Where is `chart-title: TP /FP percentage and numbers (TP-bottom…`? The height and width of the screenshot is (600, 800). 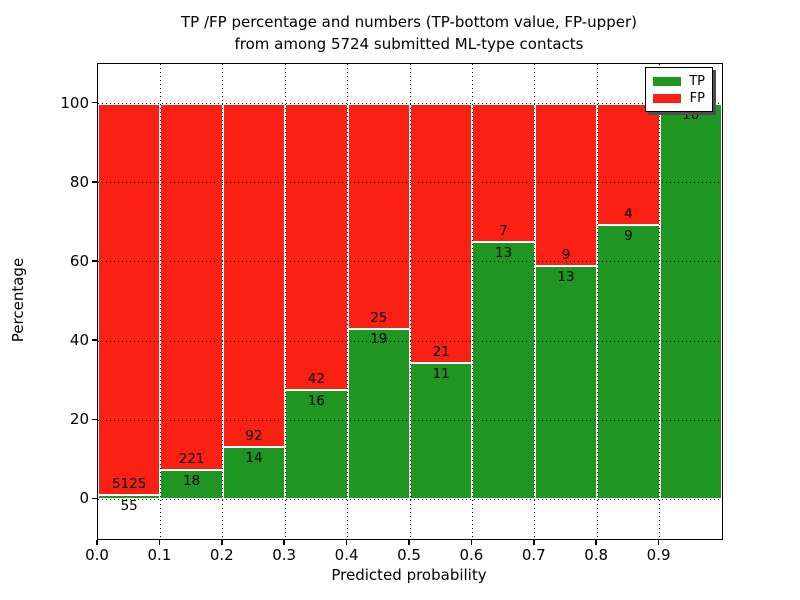 chart-title: TP /FP percentage and numbers (TP-bottom… is located at coordinates (409, 33).